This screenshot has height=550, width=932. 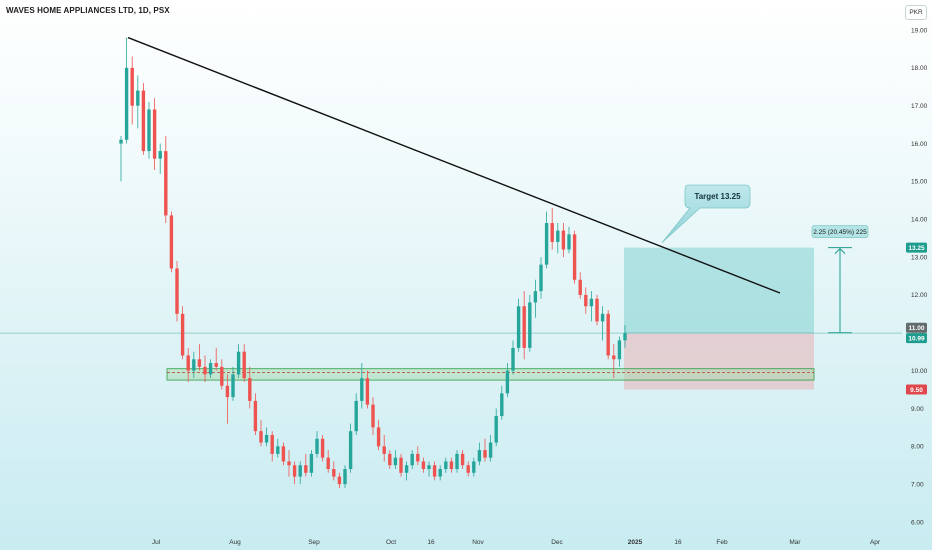 I want to click on time-tick-label: Apr, so click(x=875, y=542).